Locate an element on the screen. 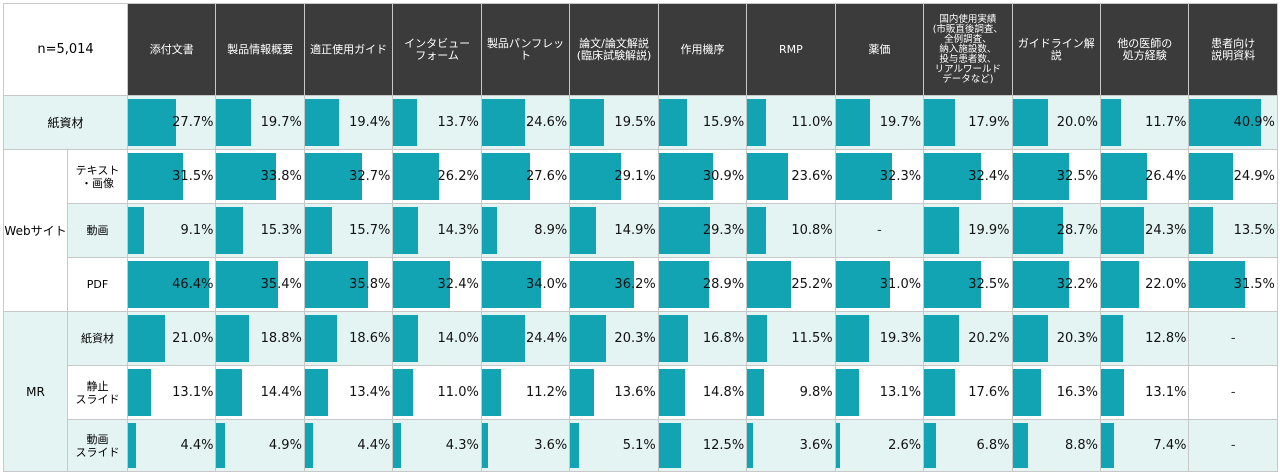 The height and width of the screenshot is (472, 1280). value-label: 46.4% is located at coordinates (193, 284).